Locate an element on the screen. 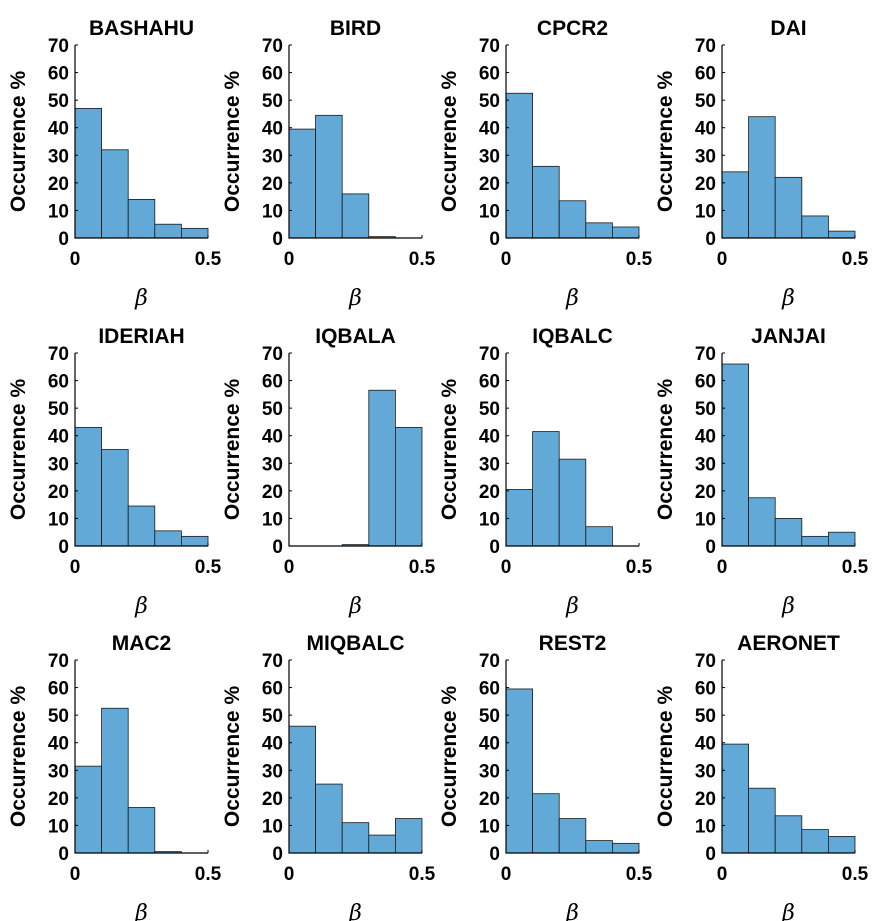 This screenshot has width=872, height=921. histogram-panel-janjai: JANJAI 0 10 20 30 40 50 60 70 0 0.5 β Occurrence % is located at coordinates (761, 472).